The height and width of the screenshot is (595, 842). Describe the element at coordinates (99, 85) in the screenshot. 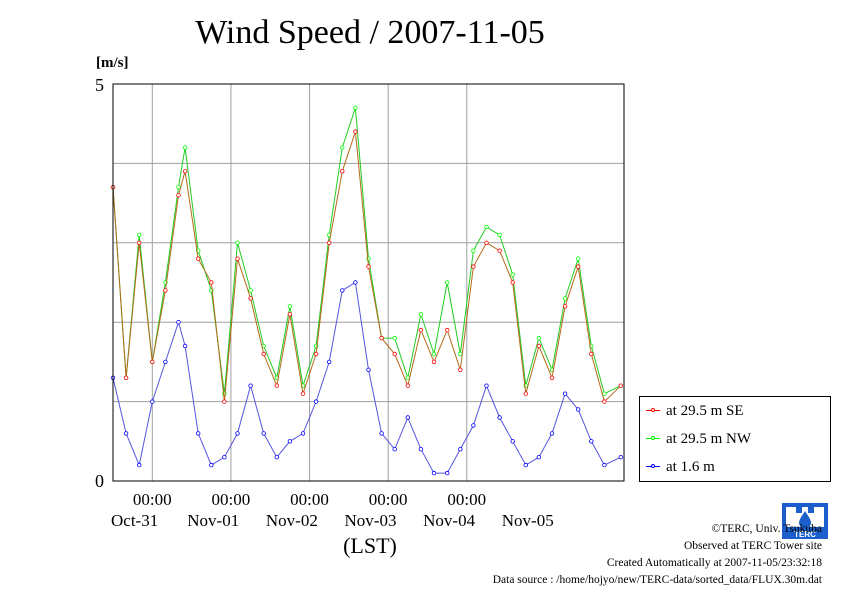

I see `y-tick-label: 5` at that location.